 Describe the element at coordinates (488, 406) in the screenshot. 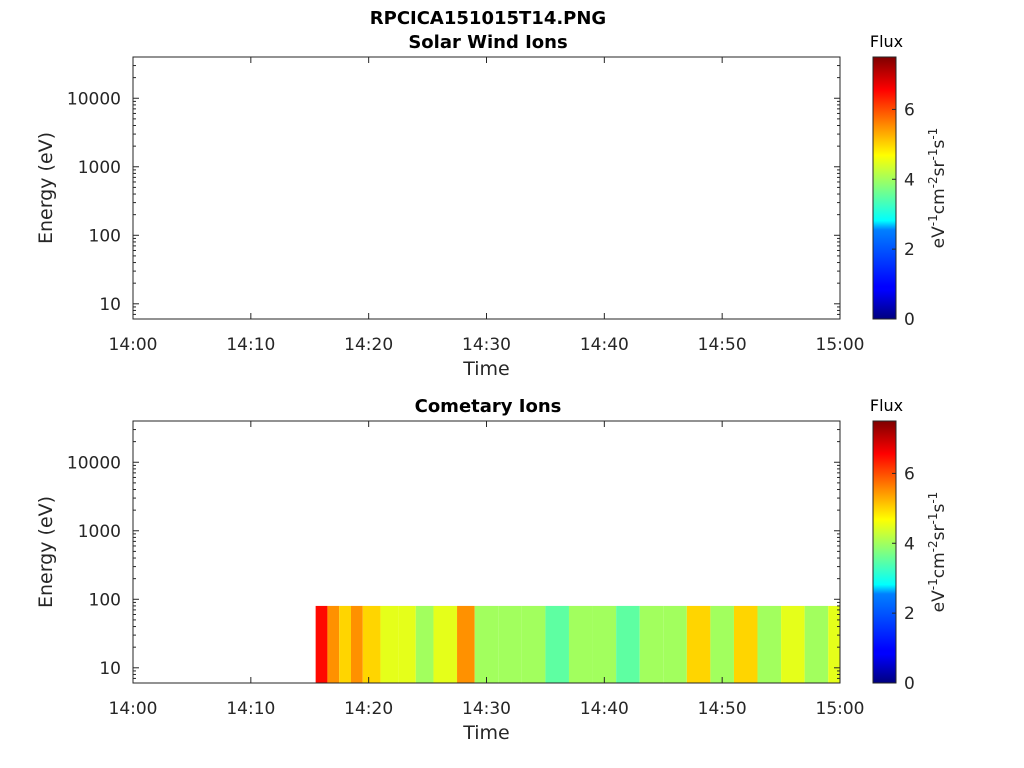

I see `panel-title: Cometary Ions` at that location.